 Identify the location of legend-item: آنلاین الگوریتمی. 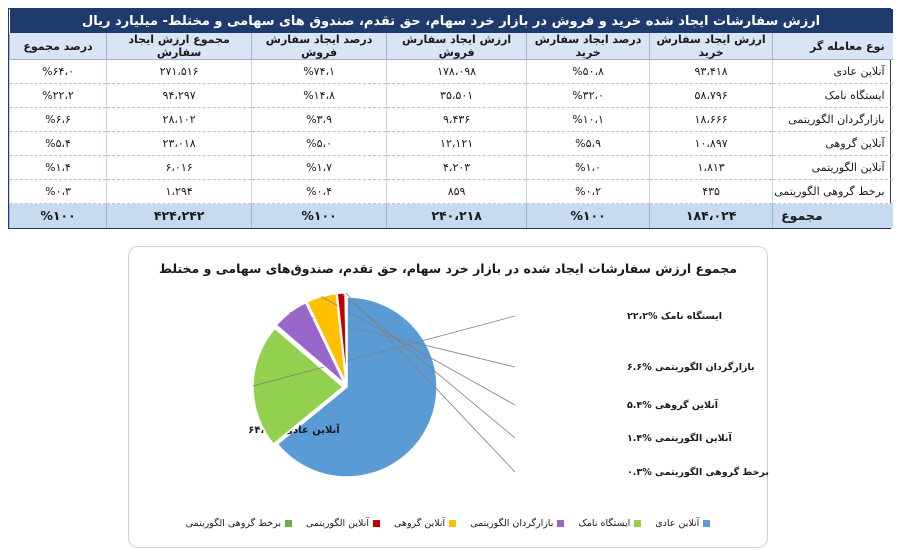
(343, 523).